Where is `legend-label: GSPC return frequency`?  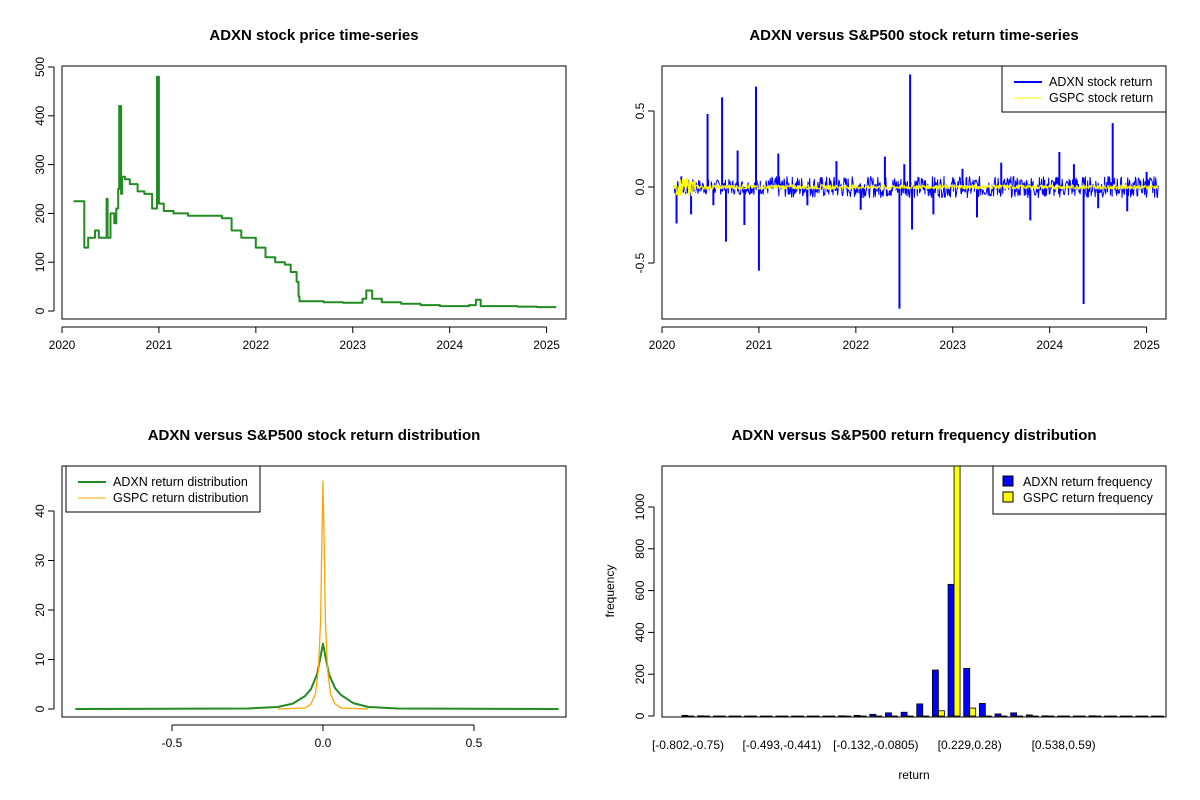
legend-label: GSPC return frequency is located at coordinates (1088, 498).